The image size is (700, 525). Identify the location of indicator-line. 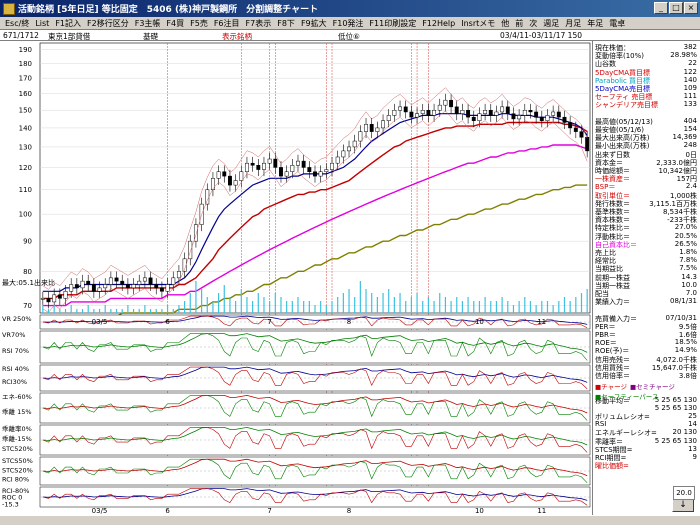
(315, 320).